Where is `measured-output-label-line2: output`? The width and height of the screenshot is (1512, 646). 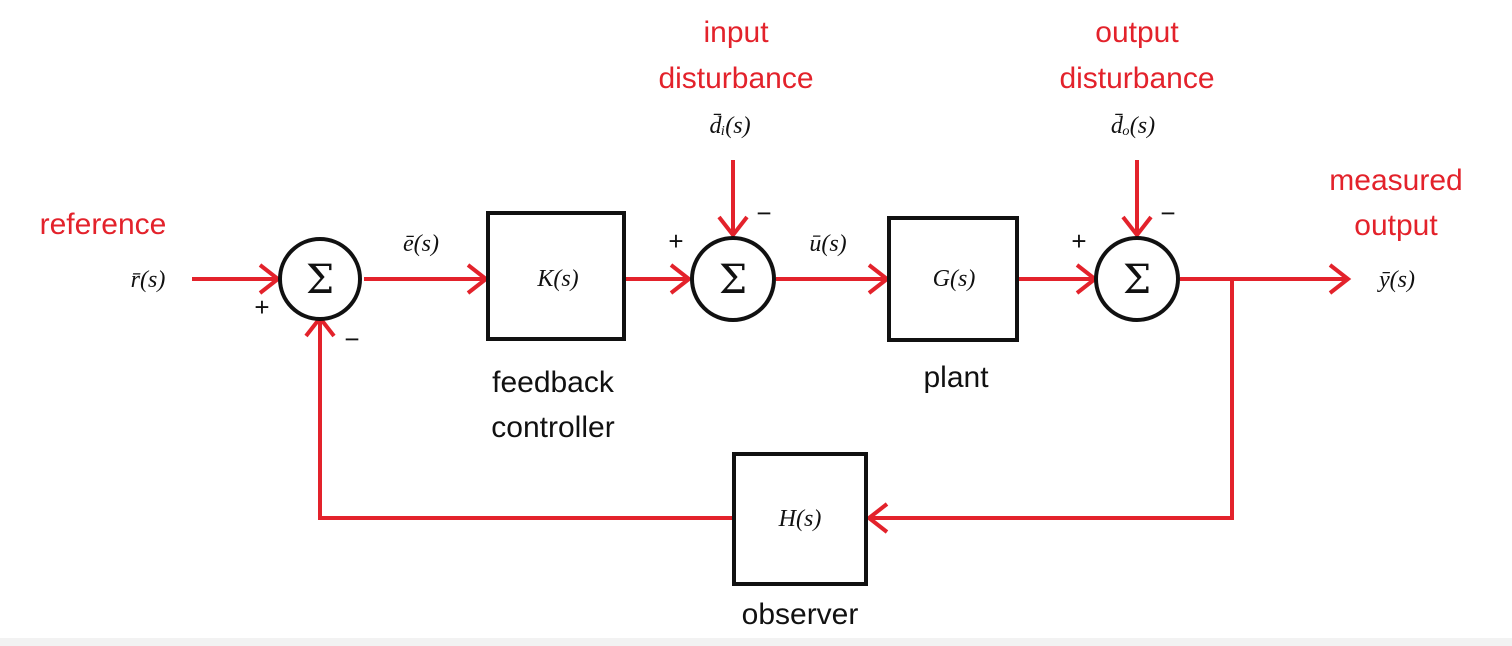
measured-output-label-line2: output is located at coordinates (1396, 225).